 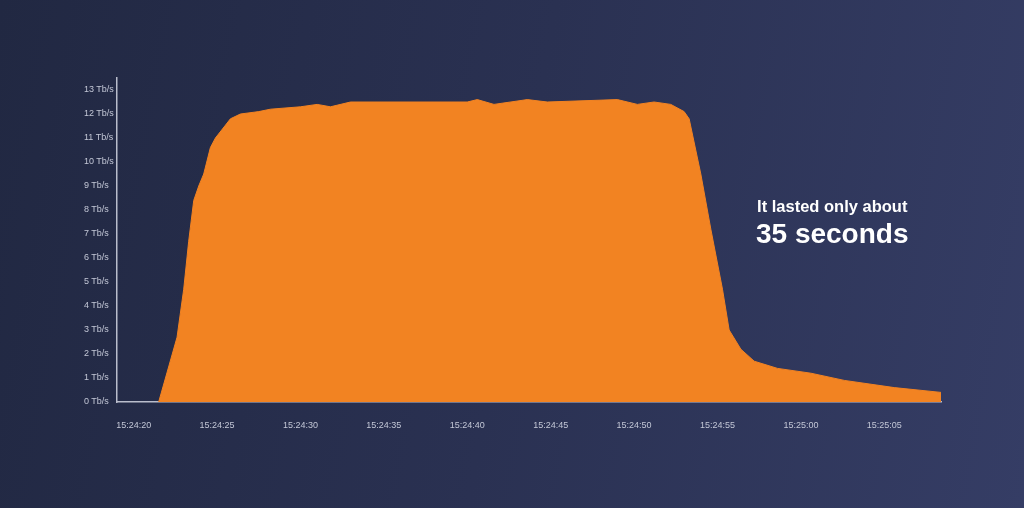 I want to click on y-tick-label: 7 Tb/s, so click(x=97, y=233).